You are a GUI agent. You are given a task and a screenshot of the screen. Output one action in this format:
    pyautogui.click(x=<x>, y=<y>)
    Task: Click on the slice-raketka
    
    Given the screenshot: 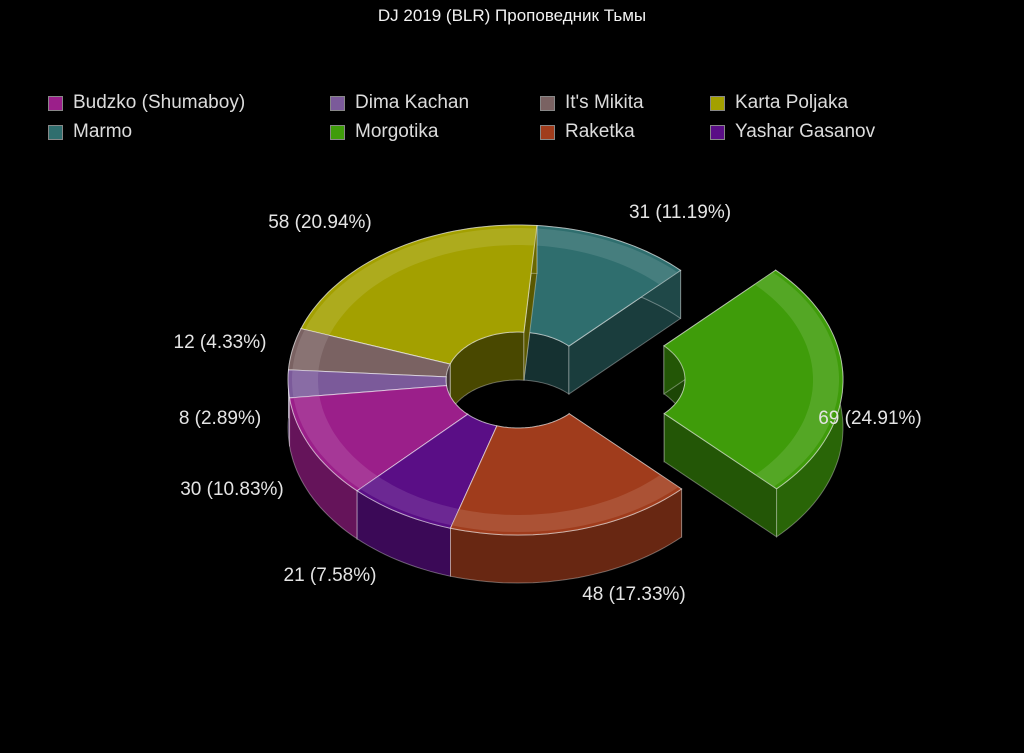 What is the action you would take?
    pyautogui.click(x=566, y=498)
    